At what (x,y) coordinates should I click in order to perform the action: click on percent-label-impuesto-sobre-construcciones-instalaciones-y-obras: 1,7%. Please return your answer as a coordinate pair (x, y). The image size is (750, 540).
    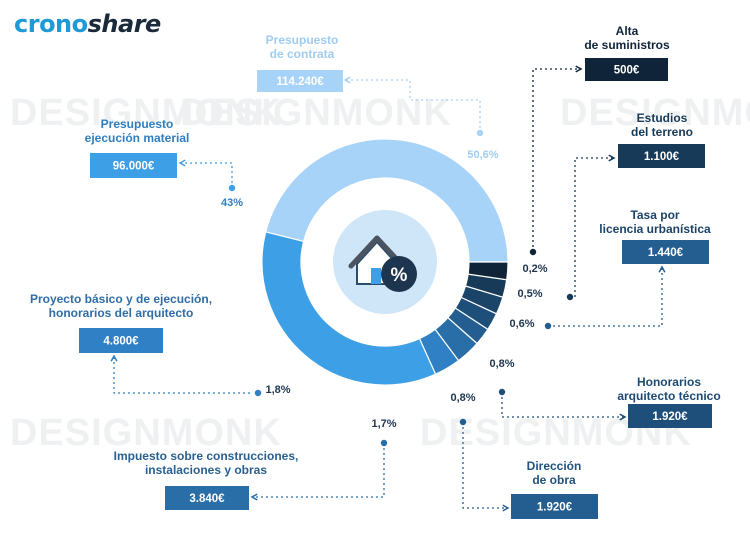
    Looking at the image, I should click on (383, 424).